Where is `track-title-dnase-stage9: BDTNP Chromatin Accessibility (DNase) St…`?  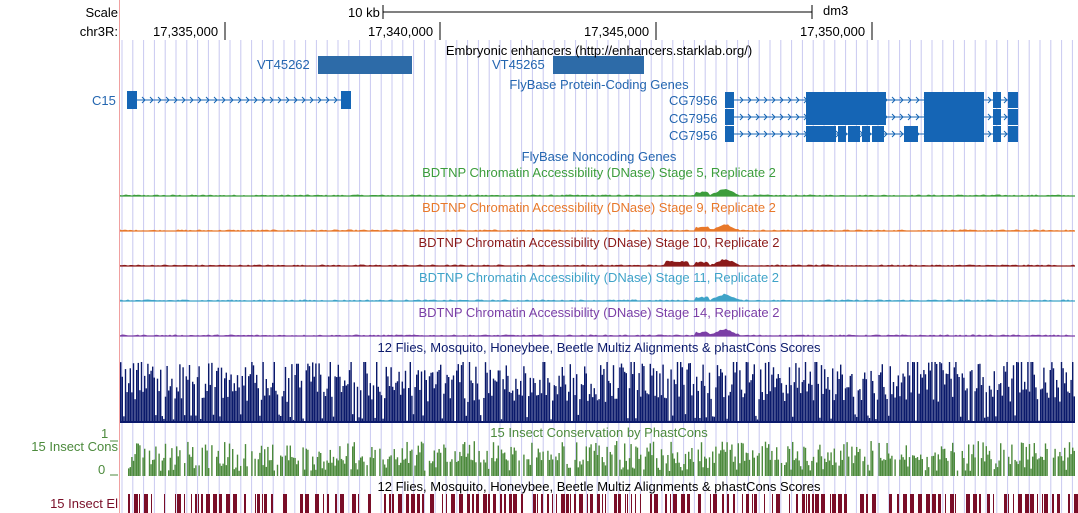 track-title-dnase-stage9: BDTNP Chromatin Accessibility (DNase) St… is located at coordinates (599, 207).